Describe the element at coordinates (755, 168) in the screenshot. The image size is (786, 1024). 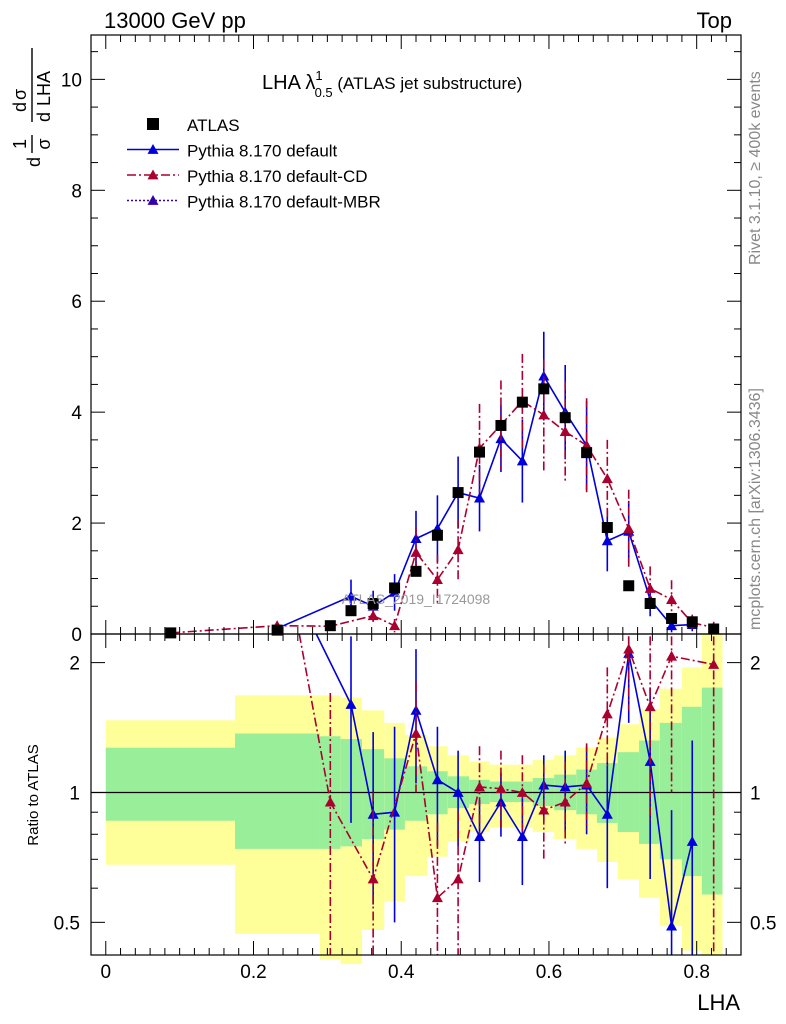
I see `rivet-label: Rivet 3.1.10, ≥ 400k events` at that location.